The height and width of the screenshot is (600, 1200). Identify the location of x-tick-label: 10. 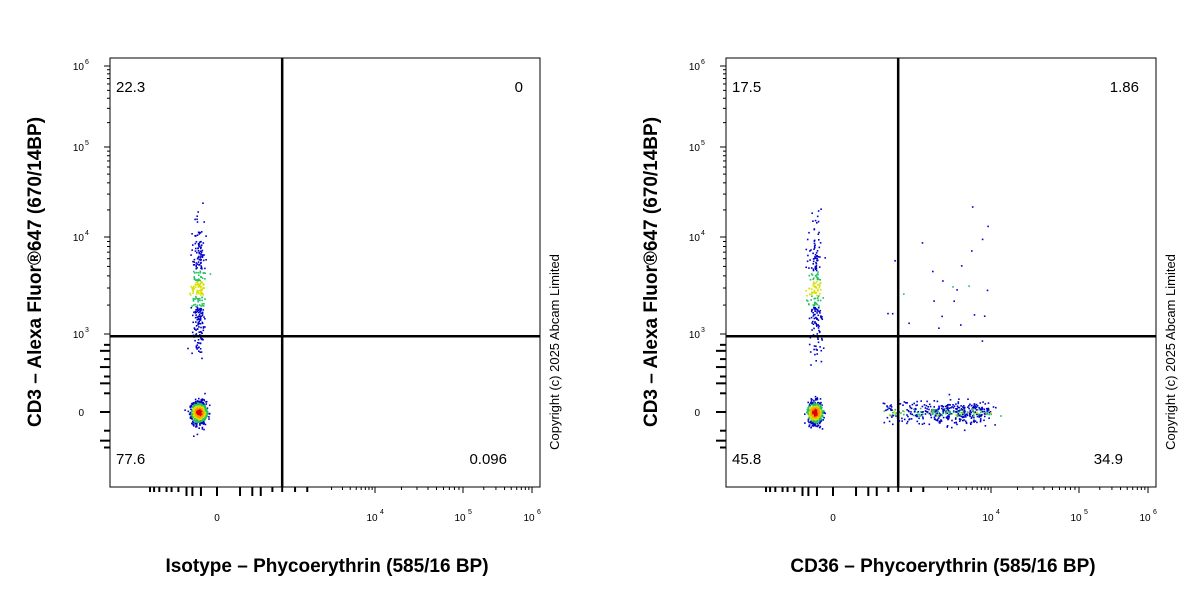
(460, 518).